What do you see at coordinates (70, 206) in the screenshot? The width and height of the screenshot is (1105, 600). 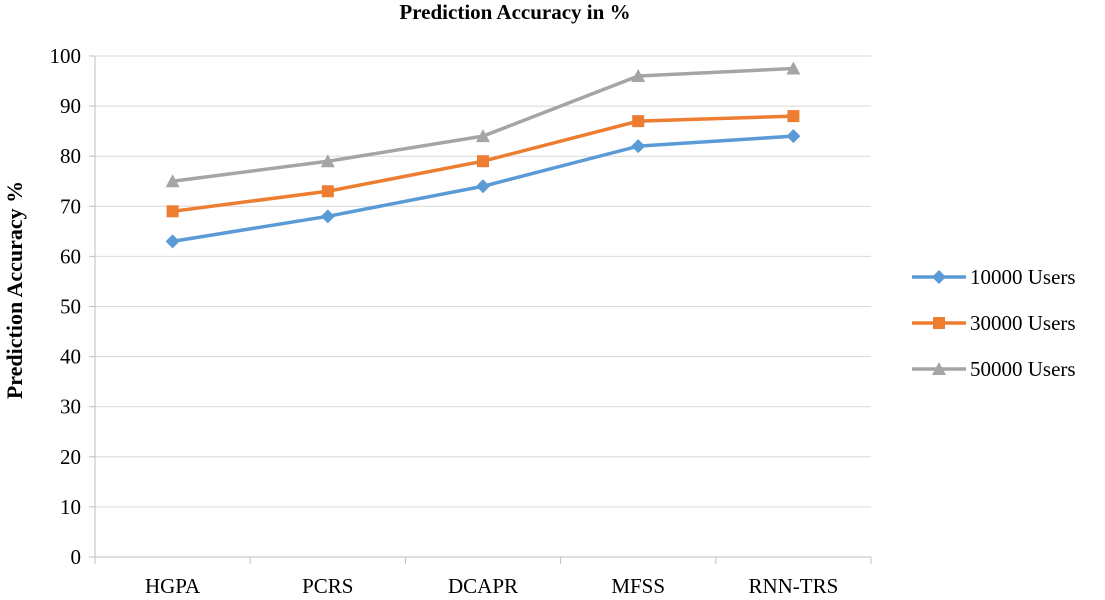 I see `y-tick-label: 70` at bounding box center [70, 206].